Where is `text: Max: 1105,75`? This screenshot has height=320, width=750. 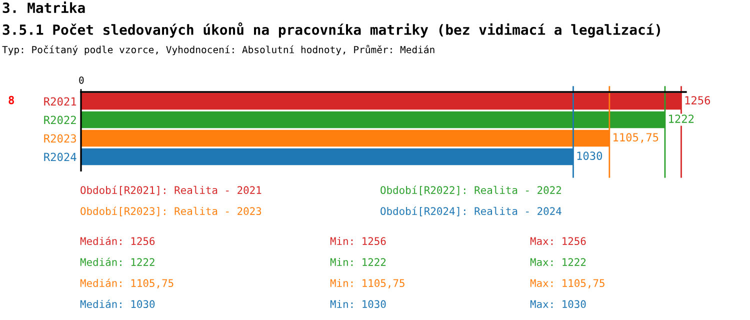 text: Max: 1105,75 is located at coordinates (567, 283).